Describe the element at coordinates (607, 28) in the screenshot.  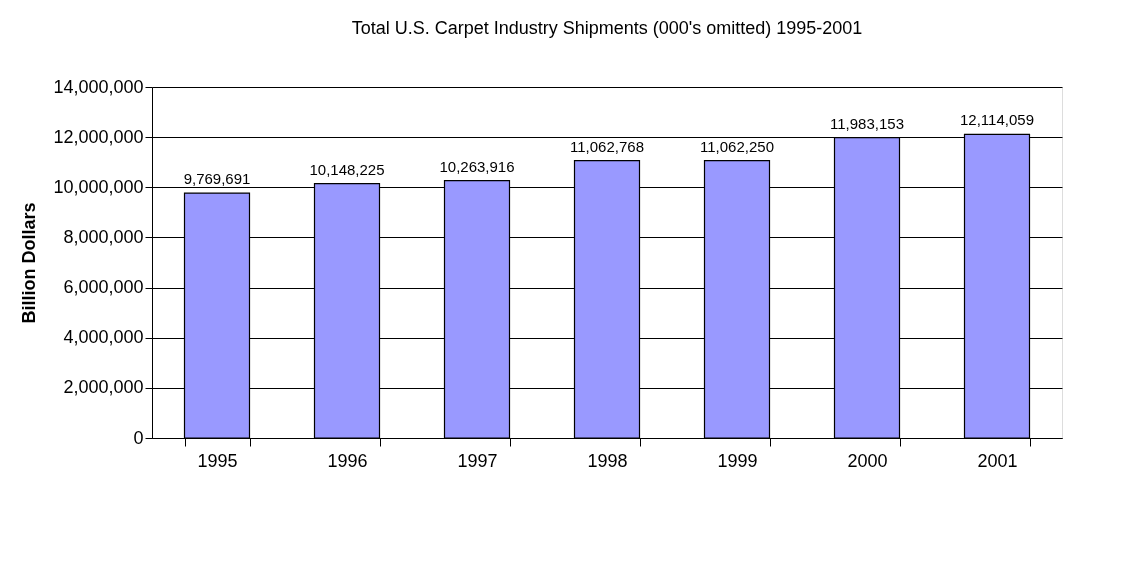
I see `chart-title: Total U.S. Carpet Industry Shipments (000's omitted) 1995-2001` at that location.